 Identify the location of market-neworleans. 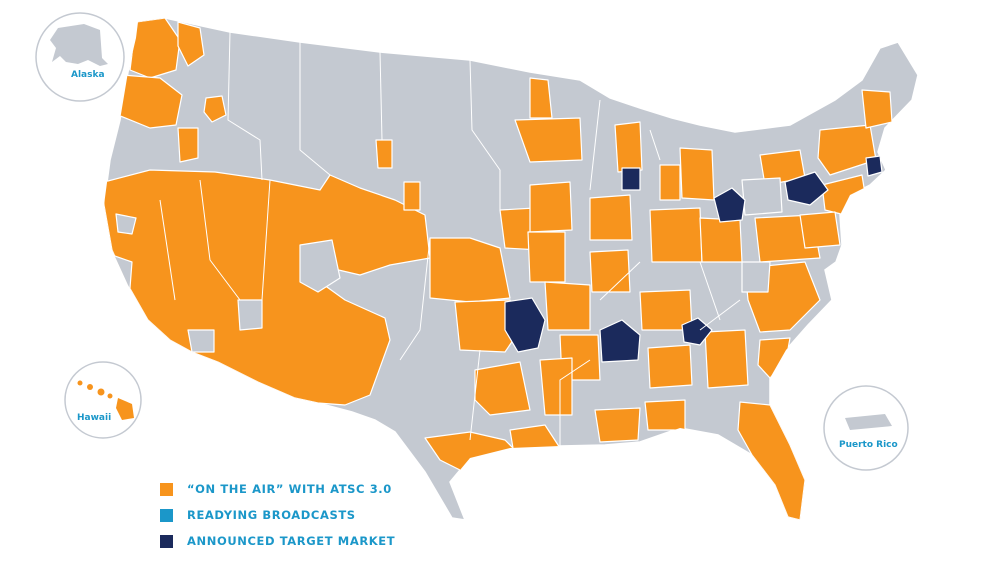
(617, 425).